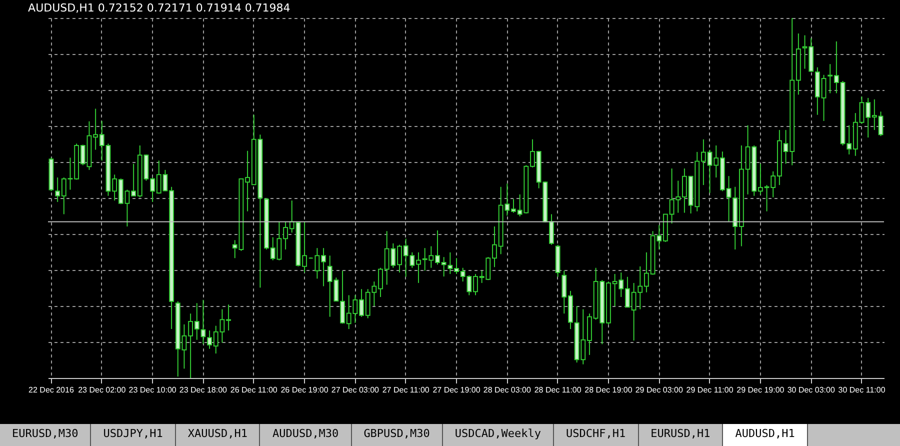 The height and width of the screenshot is (446, 900). I want to click on x-tick-label: 28 Dec 03:00, so click(507, 390).